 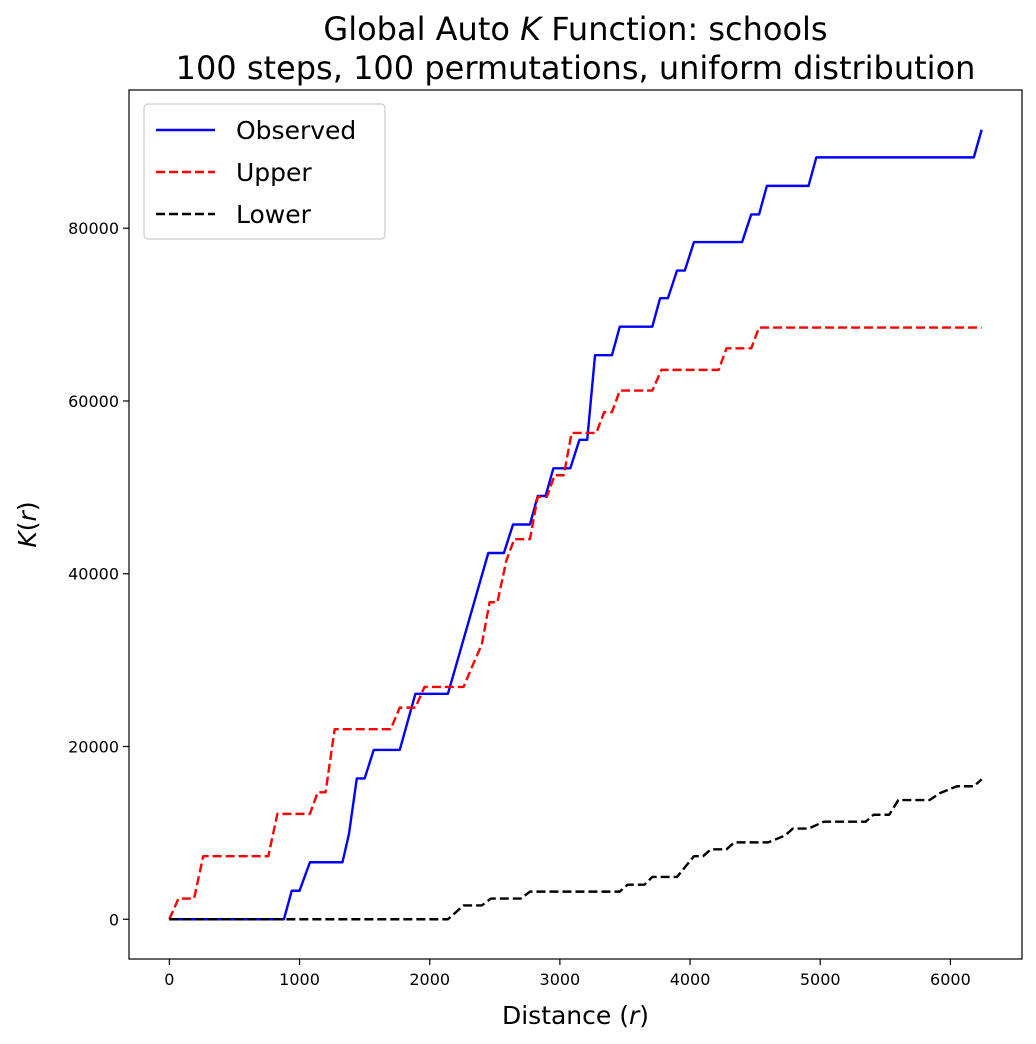 What do you see at coordinates (690, 979) in the screenshot?
I see `x-tick-label: 4000` at bounding box center [690, 979].